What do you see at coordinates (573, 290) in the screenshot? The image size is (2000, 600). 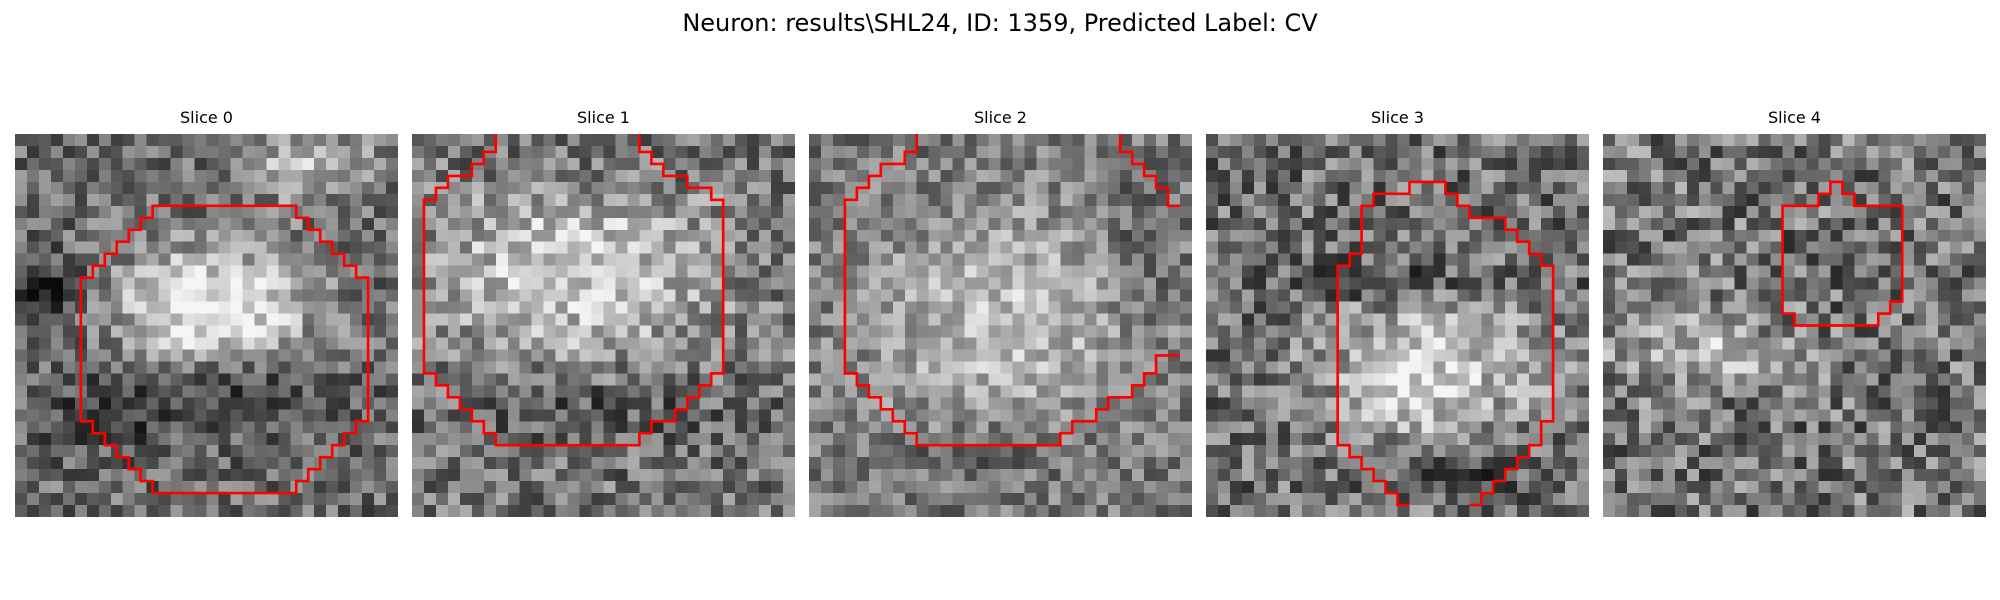 I see `slice-1-roi-outline` at bounding box center [573, 290].